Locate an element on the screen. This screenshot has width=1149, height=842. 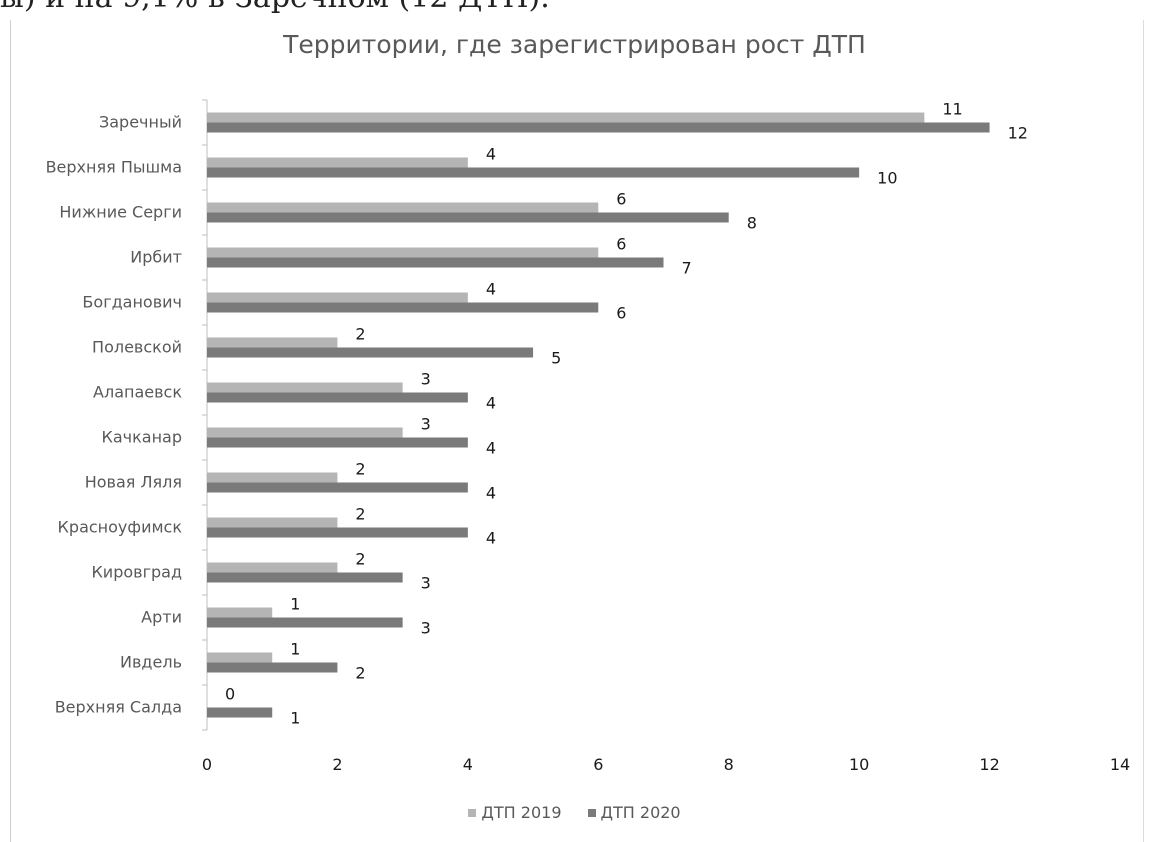
legend-label-2020: ДТП 2020 is located at coordinates (640, 812).